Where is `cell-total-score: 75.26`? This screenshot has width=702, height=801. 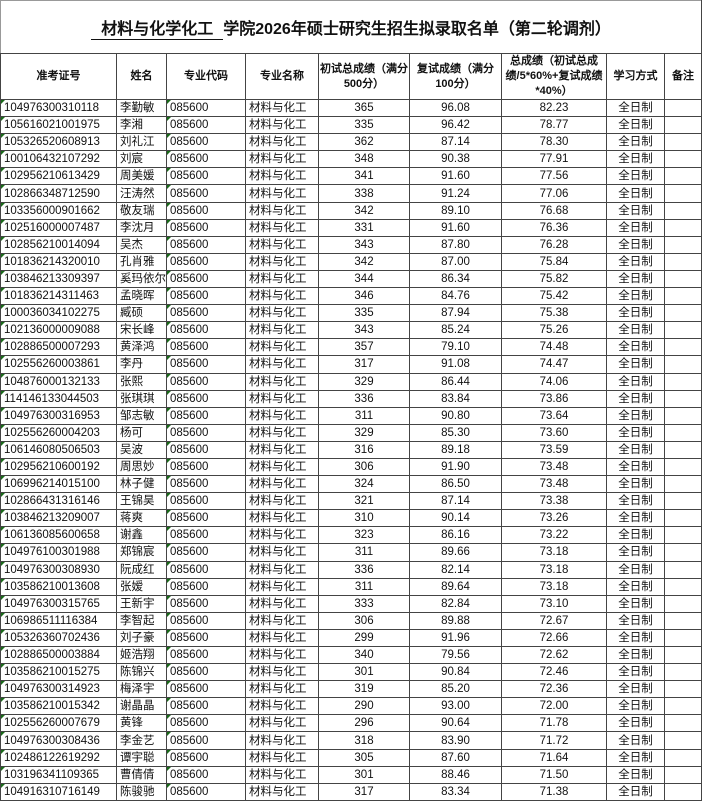 cell-total-score: 75.26 is located at coordinates (554, 330).